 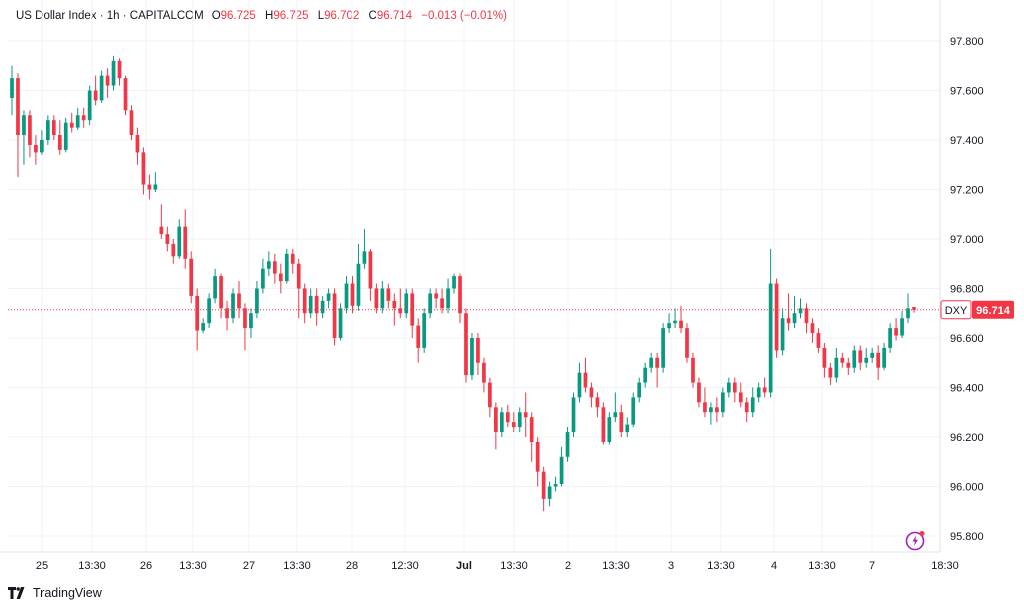 What do you see at coordinates (956, 311) in the screenshot?
I see `symbol-tag-label: DXY` at bounding box center [956, 311].